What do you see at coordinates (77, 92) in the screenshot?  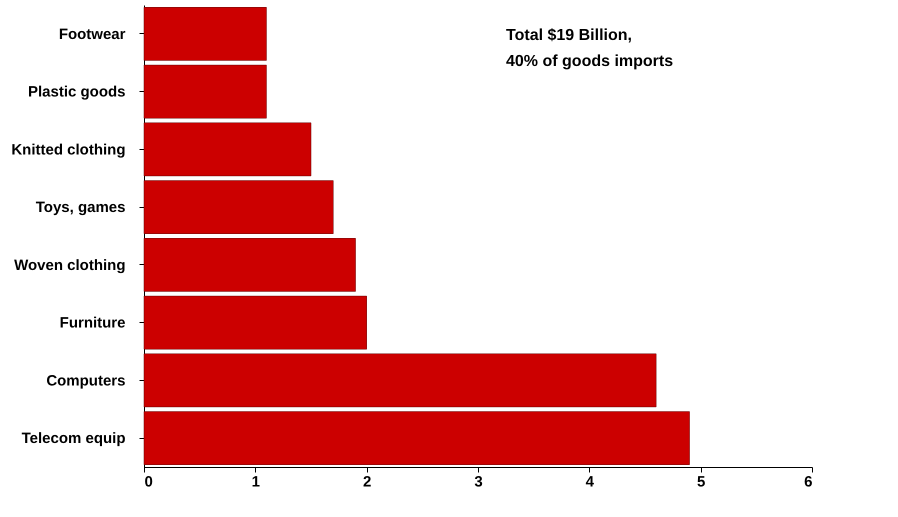 I see `y-tick-label: Plastic goods` at bounding box center [77, 92].